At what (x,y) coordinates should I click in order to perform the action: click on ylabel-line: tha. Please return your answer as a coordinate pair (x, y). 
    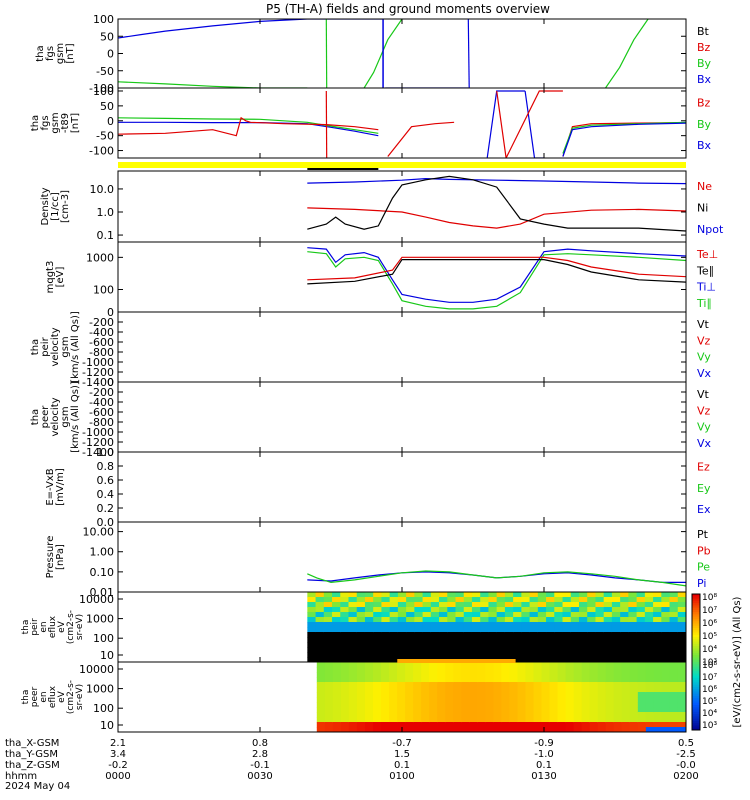
    Looking at the image, I should click on (26, 697).